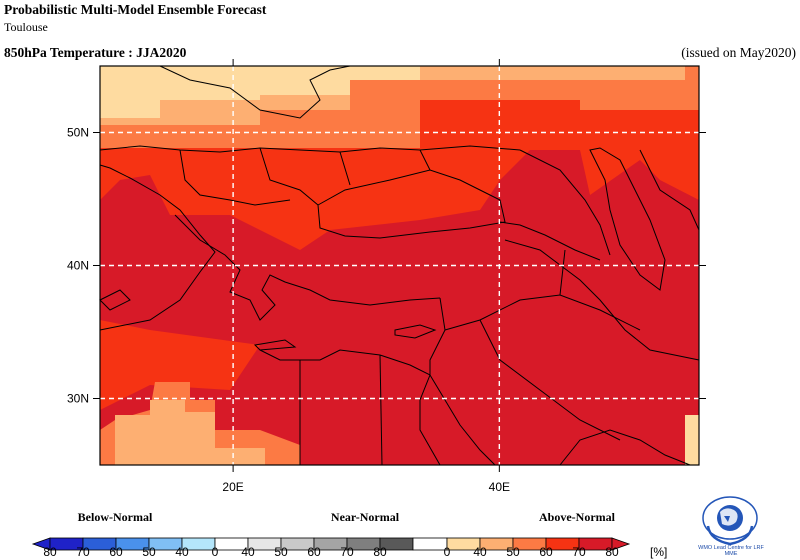 This screenshot has height=560, width=800. I want to click on wmo-logo-icon, so click(730, 521).